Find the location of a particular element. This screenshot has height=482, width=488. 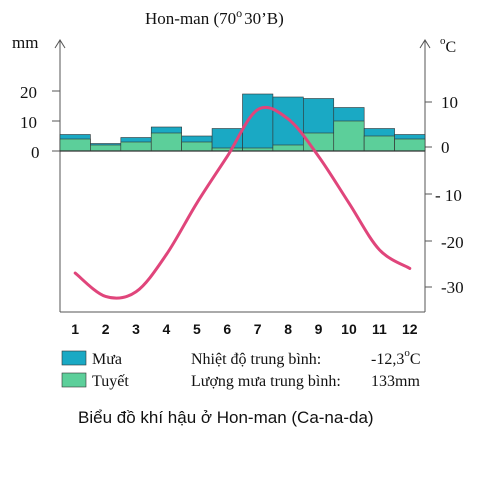

stat-temp: -12,3oC is located at coordinates (396, 357).